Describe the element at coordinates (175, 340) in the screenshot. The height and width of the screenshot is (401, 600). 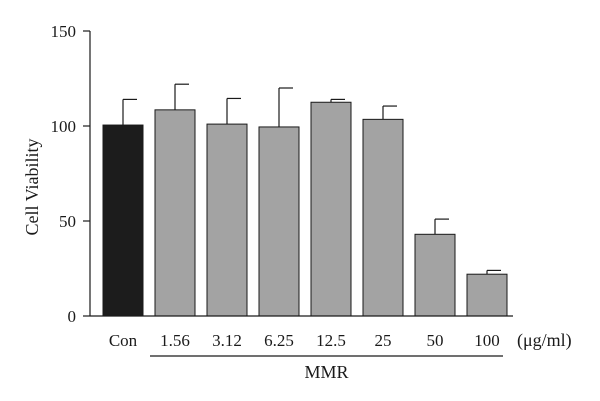
I see `x-tick-label: 1.56` at that location.